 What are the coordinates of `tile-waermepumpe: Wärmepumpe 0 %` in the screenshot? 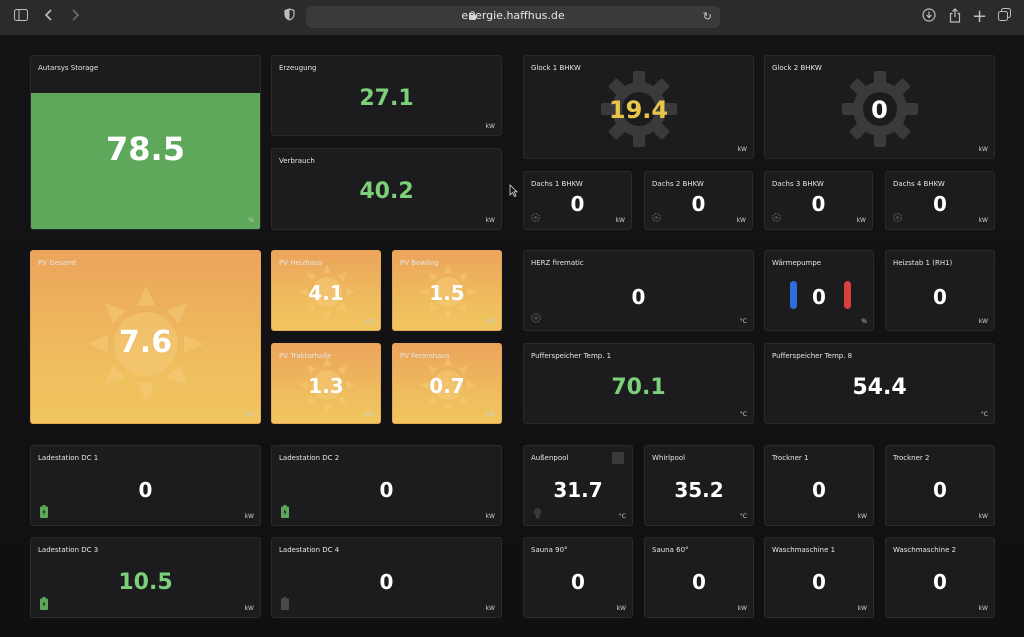 It's located at (819, 290).